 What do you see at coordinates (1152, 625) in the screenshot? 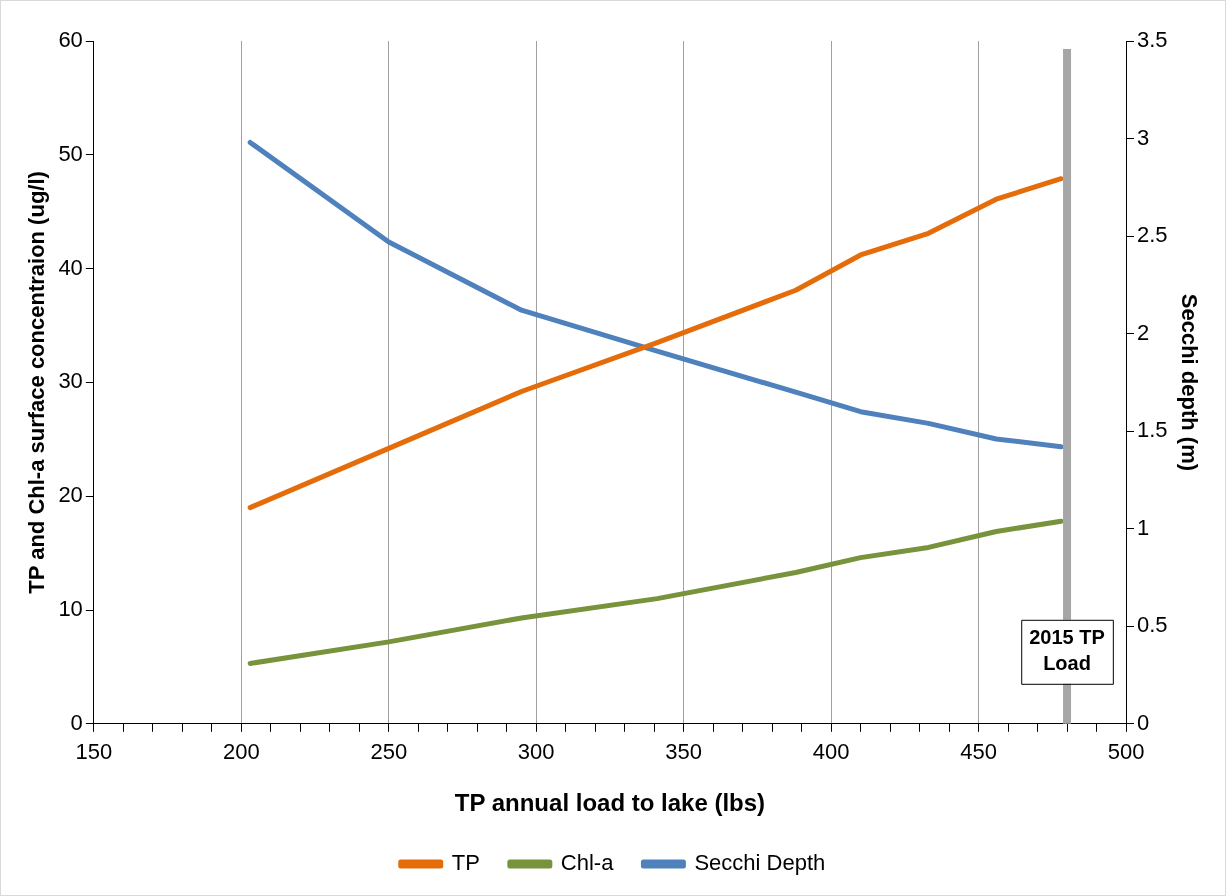
I see `y2-tick-label: 0.5` at bounding box center [1152, 625].